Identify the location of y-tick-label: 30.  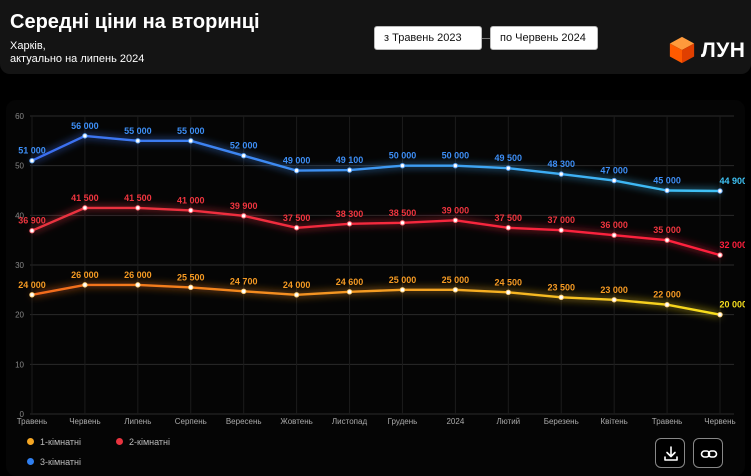
(19, 265).